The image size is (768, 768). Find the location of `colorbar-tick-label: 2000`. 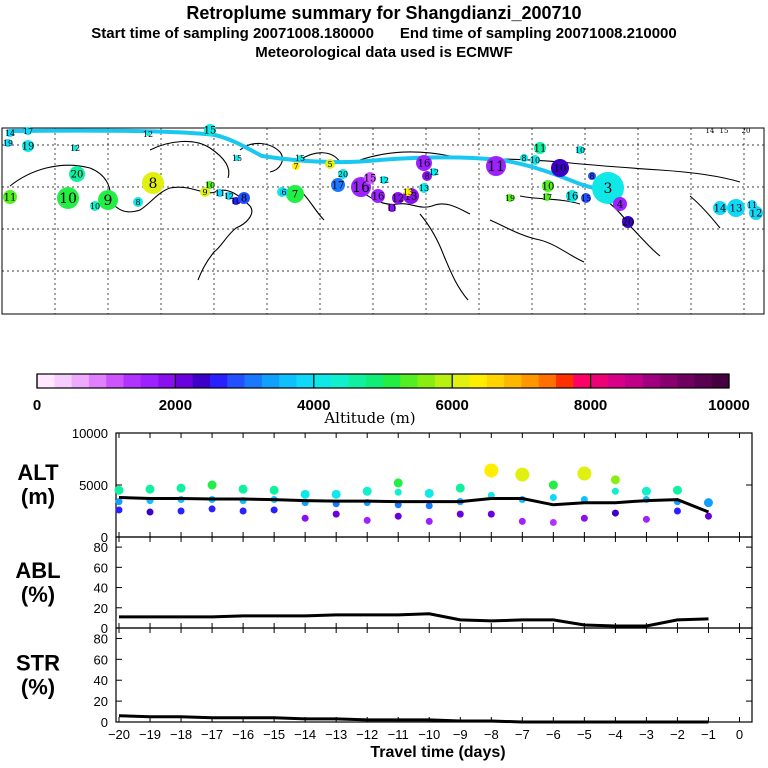

colorbar-tick-label: 2000 is located at coordinates (175, 405).